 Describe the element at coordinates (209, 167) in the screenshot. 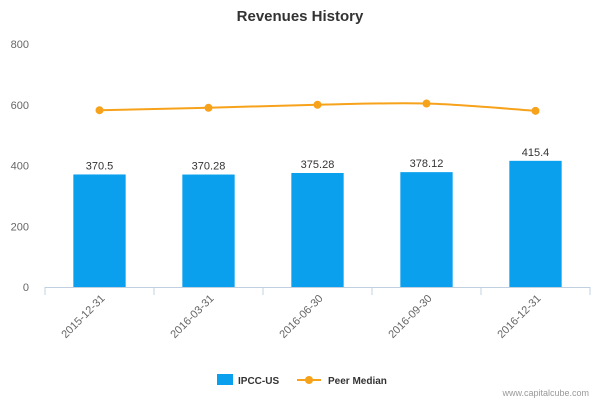

I see `bar-value-label: 370.28` at that location.